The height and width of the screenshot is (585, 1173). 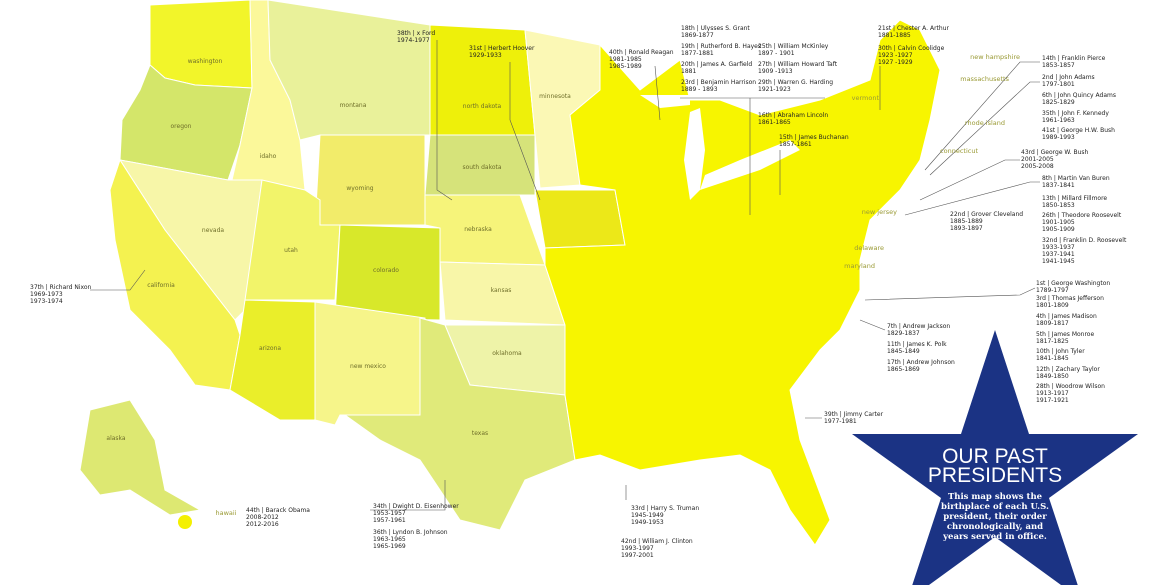 I want to click on president-name: 32nd | Franklin D. Roosevelt, so click(x=1084, y=240).